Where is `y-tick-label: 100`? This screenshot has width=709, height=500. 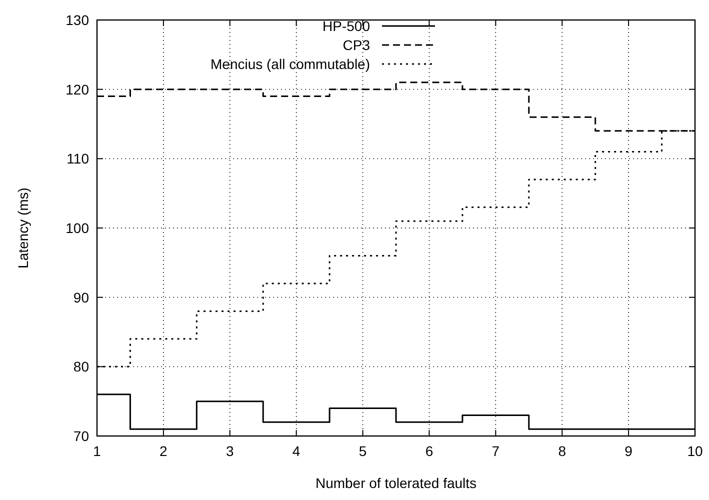
y-tick-label: 100 is located at coordinates (78, 228).